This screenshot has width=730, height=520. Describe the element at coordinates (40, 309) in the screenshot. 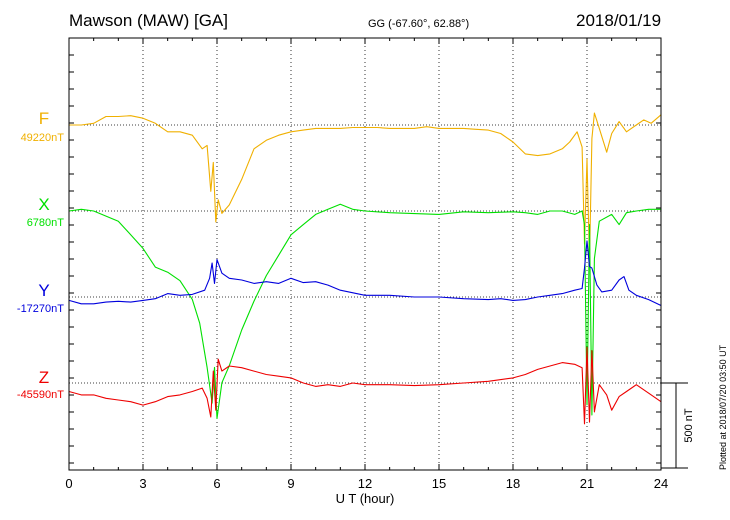

I see `series-baseline-y: -17270nT` at that location.